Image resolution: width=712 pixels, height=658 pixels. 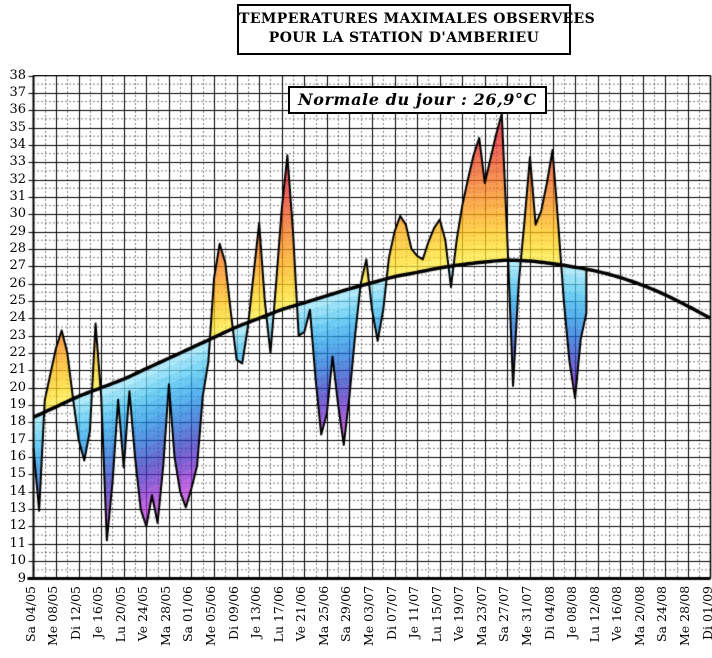 What do you see at coordinates (17, 421) in the screenshot?
I see `y-tick-label: 18` at bounding box center [17, 421].